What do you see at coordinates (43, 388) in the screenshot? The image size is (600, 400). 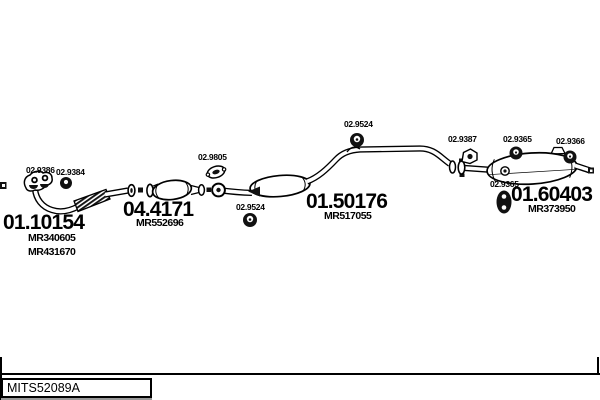 I see `drawing-code: MITS52089A` at bounding box center [43, 388].